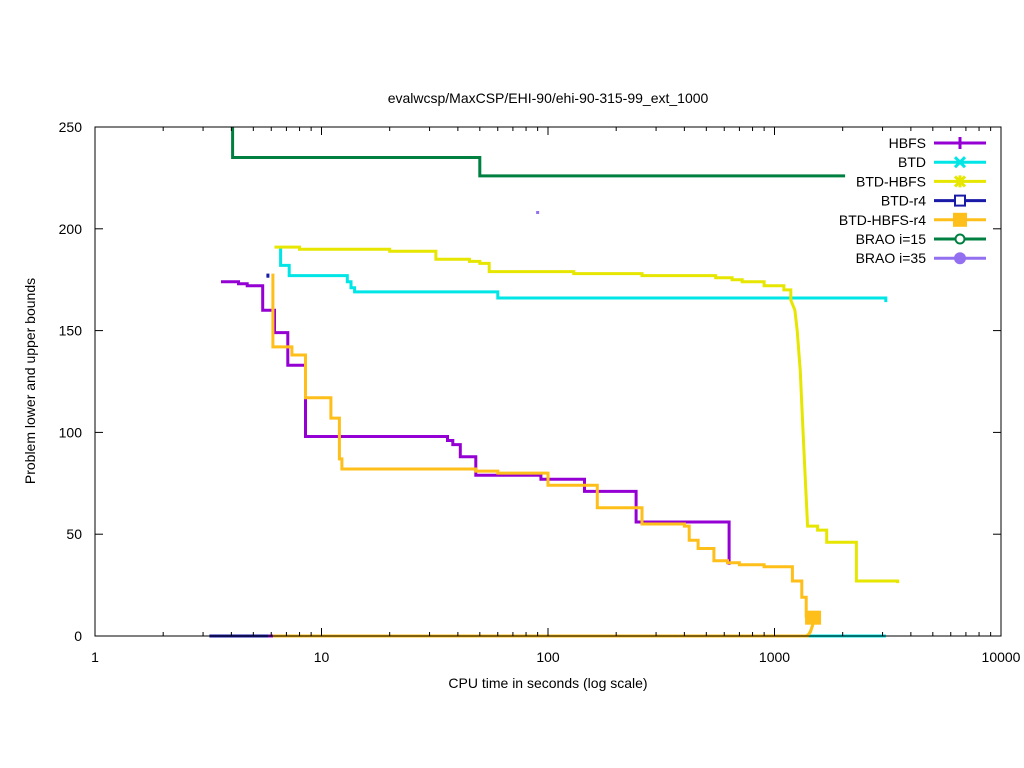  What do you see at coordinates (547, 683) in the screenshot?
I see `x-axis-title: CPU time in seconds (log scale)` at bounding box center [547, 683].